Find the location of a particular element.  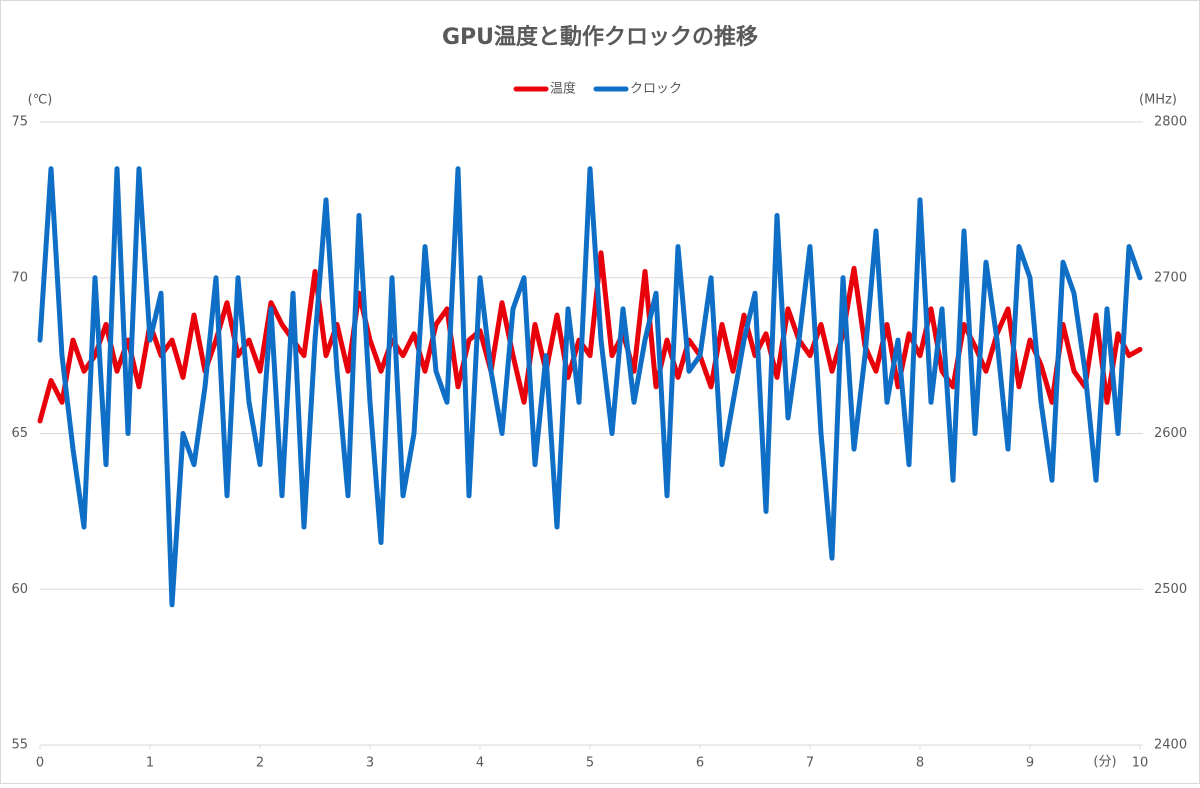

legend: 温度 クロック is located at coordinates (597, 89).